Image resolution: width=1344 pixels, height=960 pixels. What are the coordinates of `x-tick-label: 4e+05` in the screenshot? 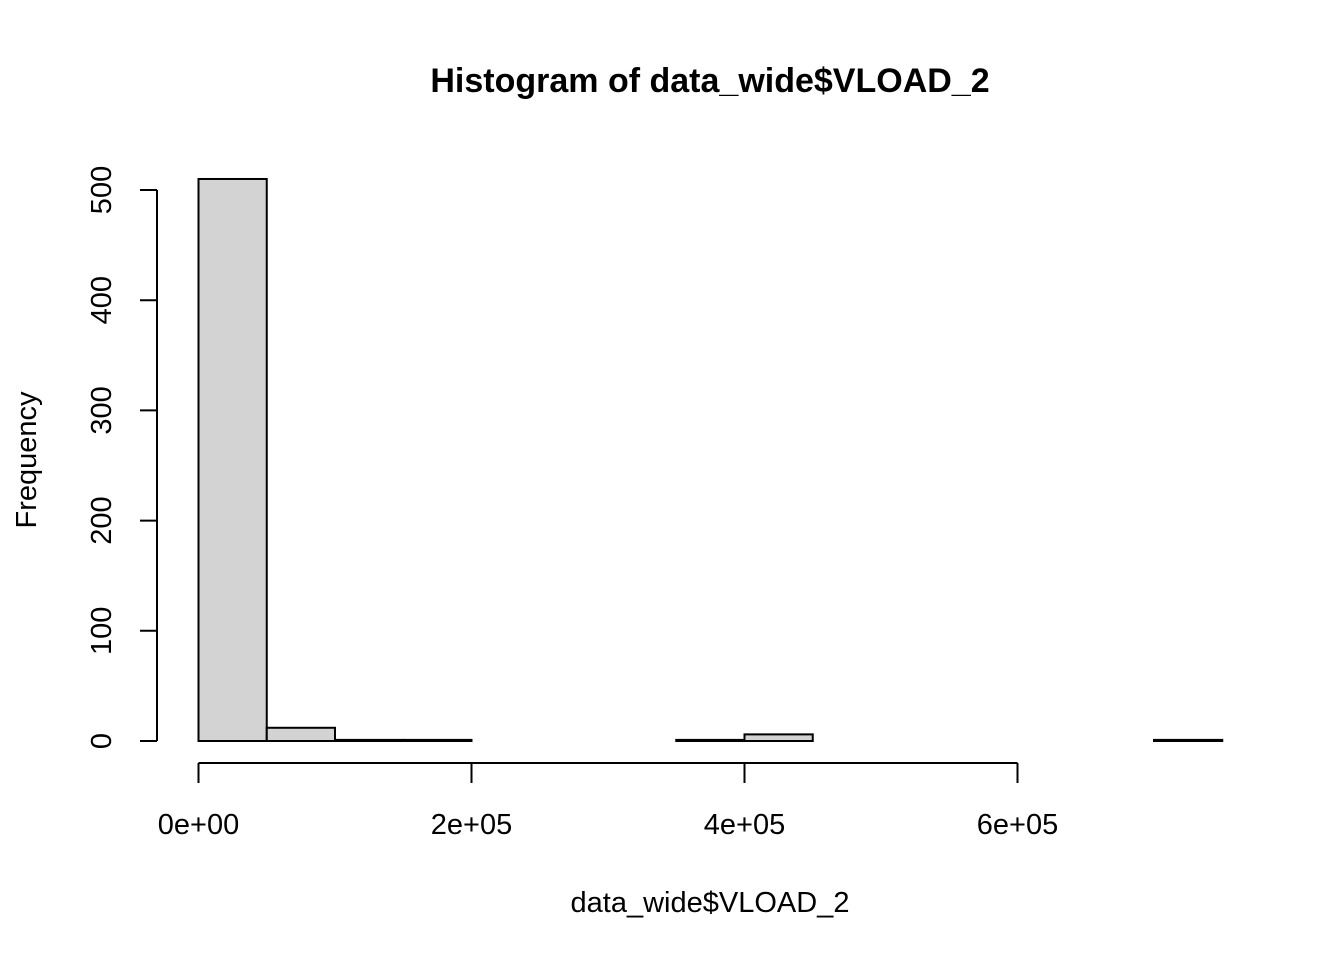 It's located at (744, 825).